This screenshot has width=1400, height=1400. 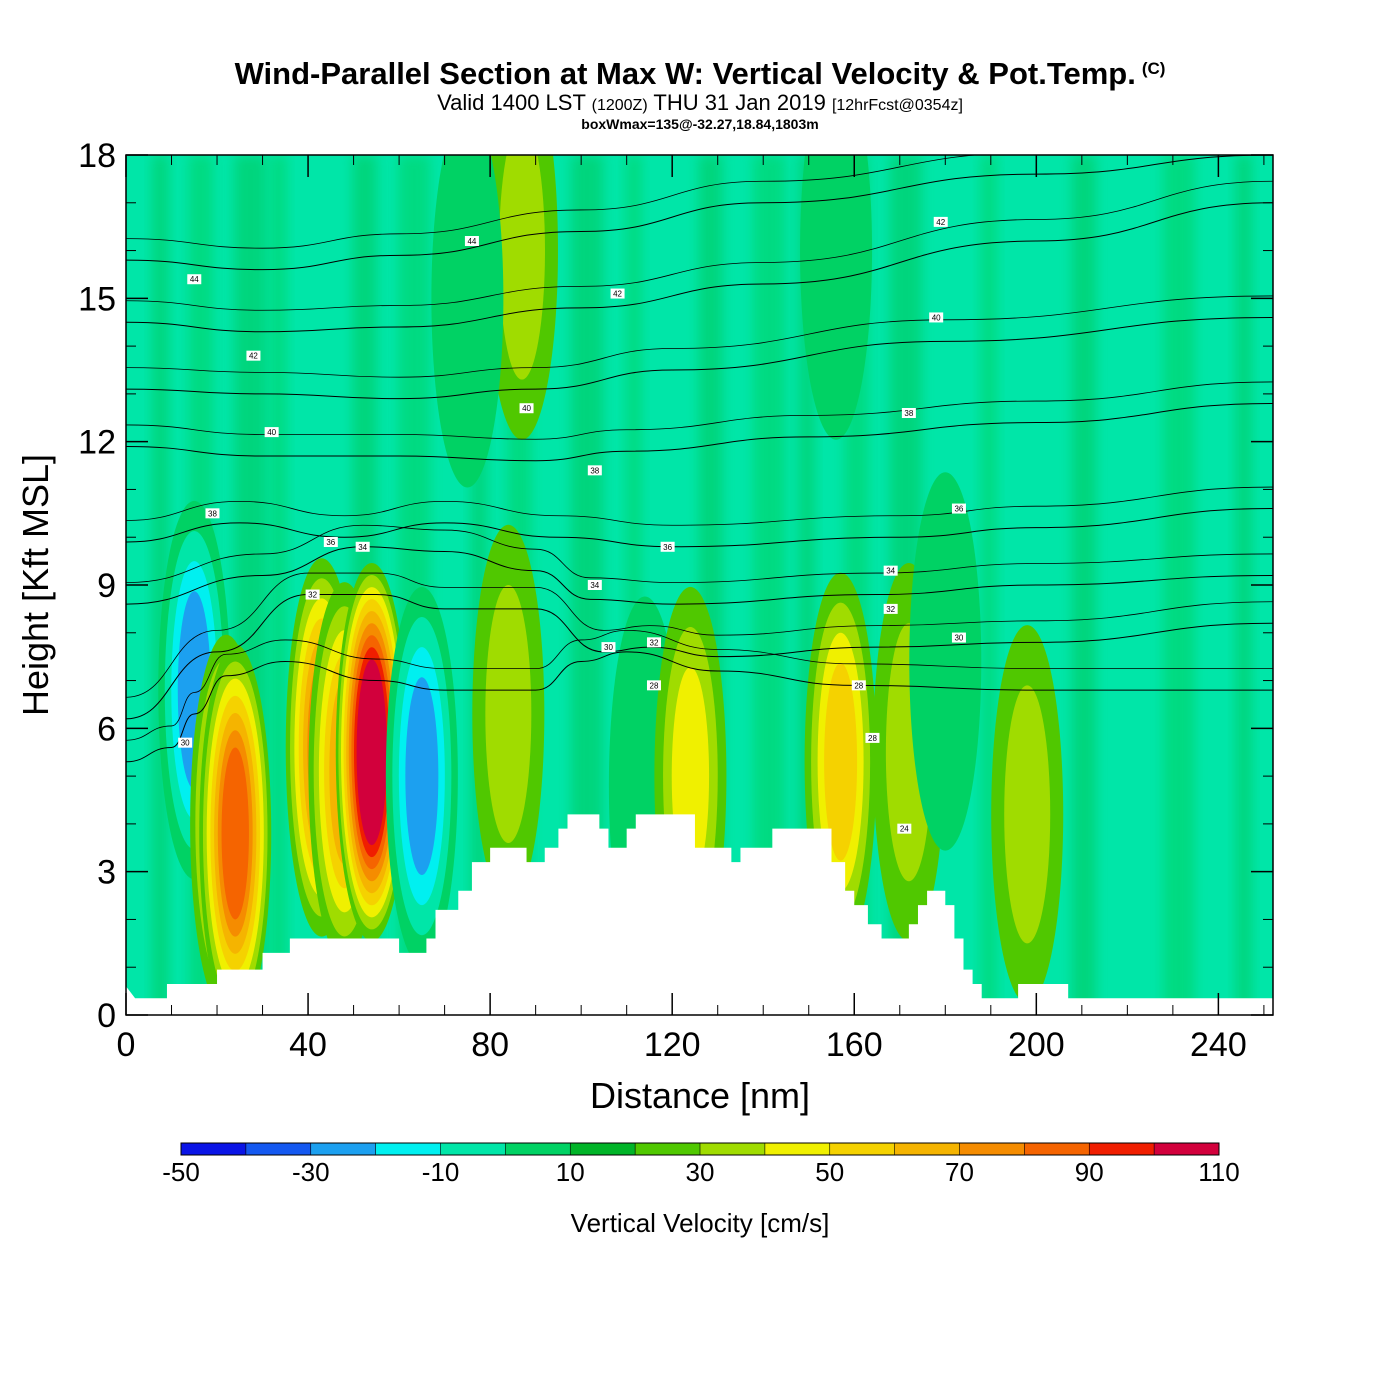 I want to click on contour-label-text: 30, so click(x=958, y=638).